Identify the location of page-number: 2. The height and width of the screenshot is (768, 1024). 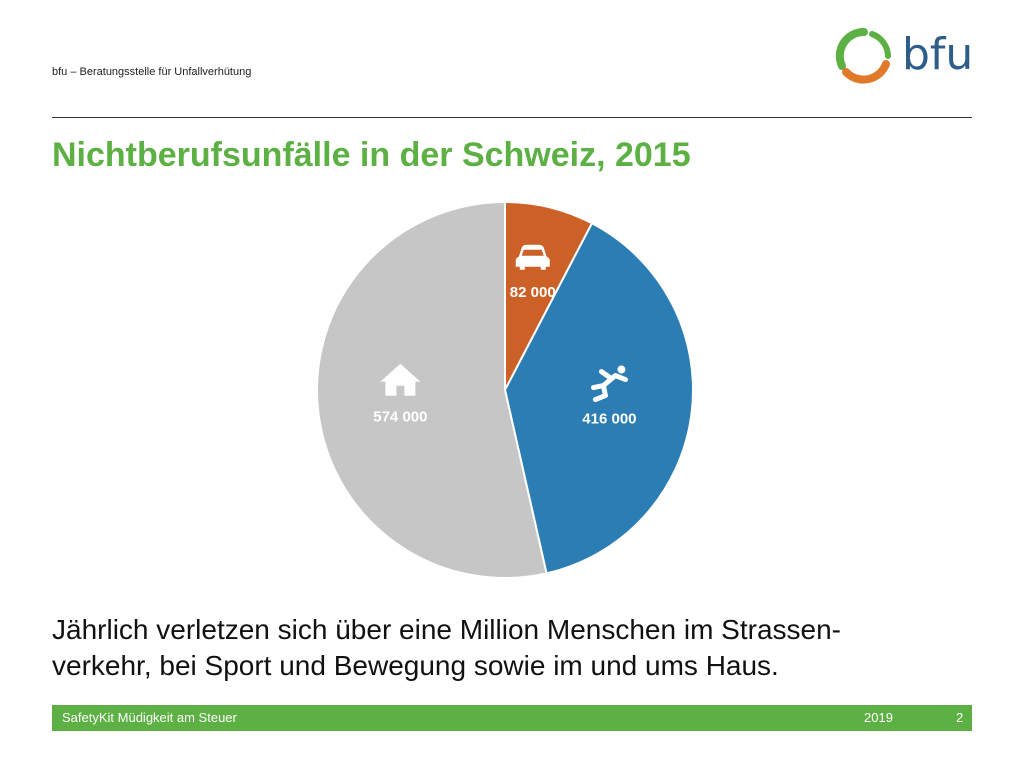
(960, 717).